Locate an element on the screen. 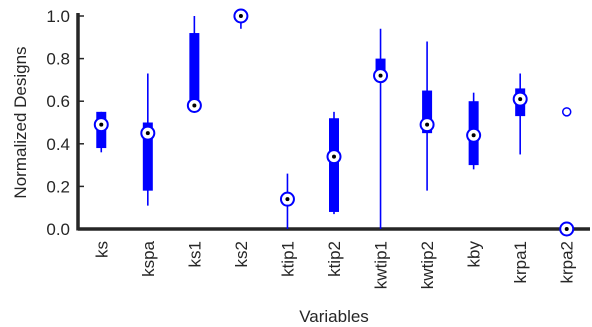 The height and width of the screenshot is (327, 592). y-tick-label: 0.4 is located at coordinates (58, 144).